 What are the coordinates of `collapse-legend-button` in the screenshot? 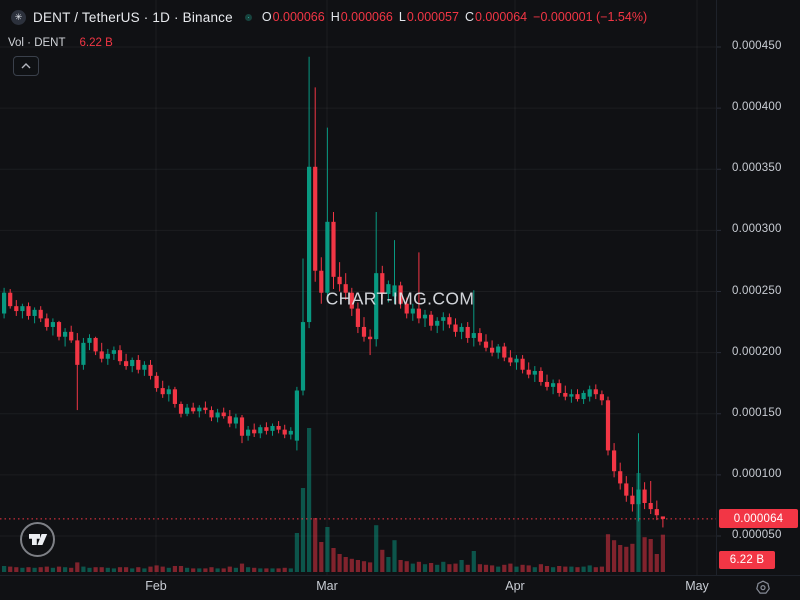 It's located at (26, 66).